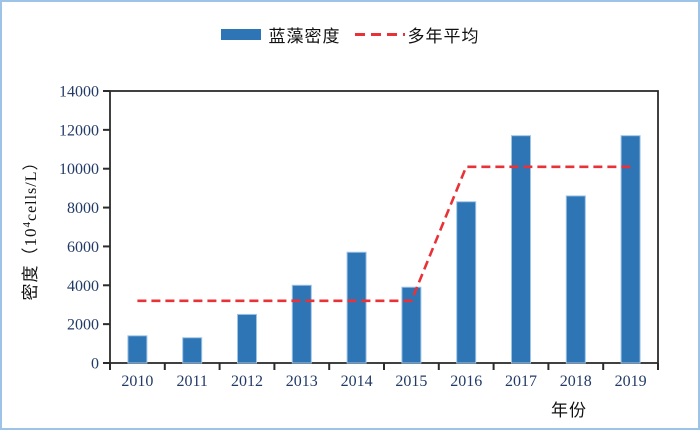  What do you see at coordinates (631, 381) in the screenshot?
I see `x-tick-label: 2019` at bounding box center [631, 381].